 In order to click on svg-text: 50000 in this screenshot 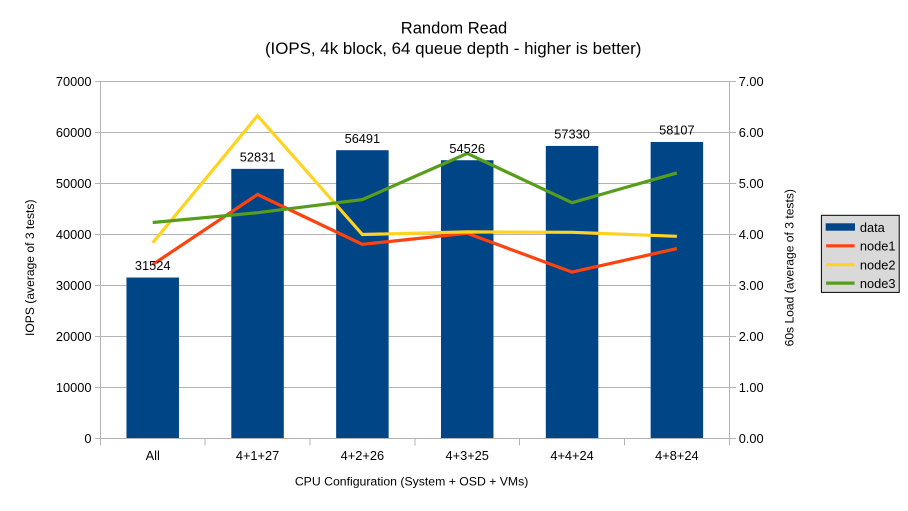, I will do `click(74, 183)`.